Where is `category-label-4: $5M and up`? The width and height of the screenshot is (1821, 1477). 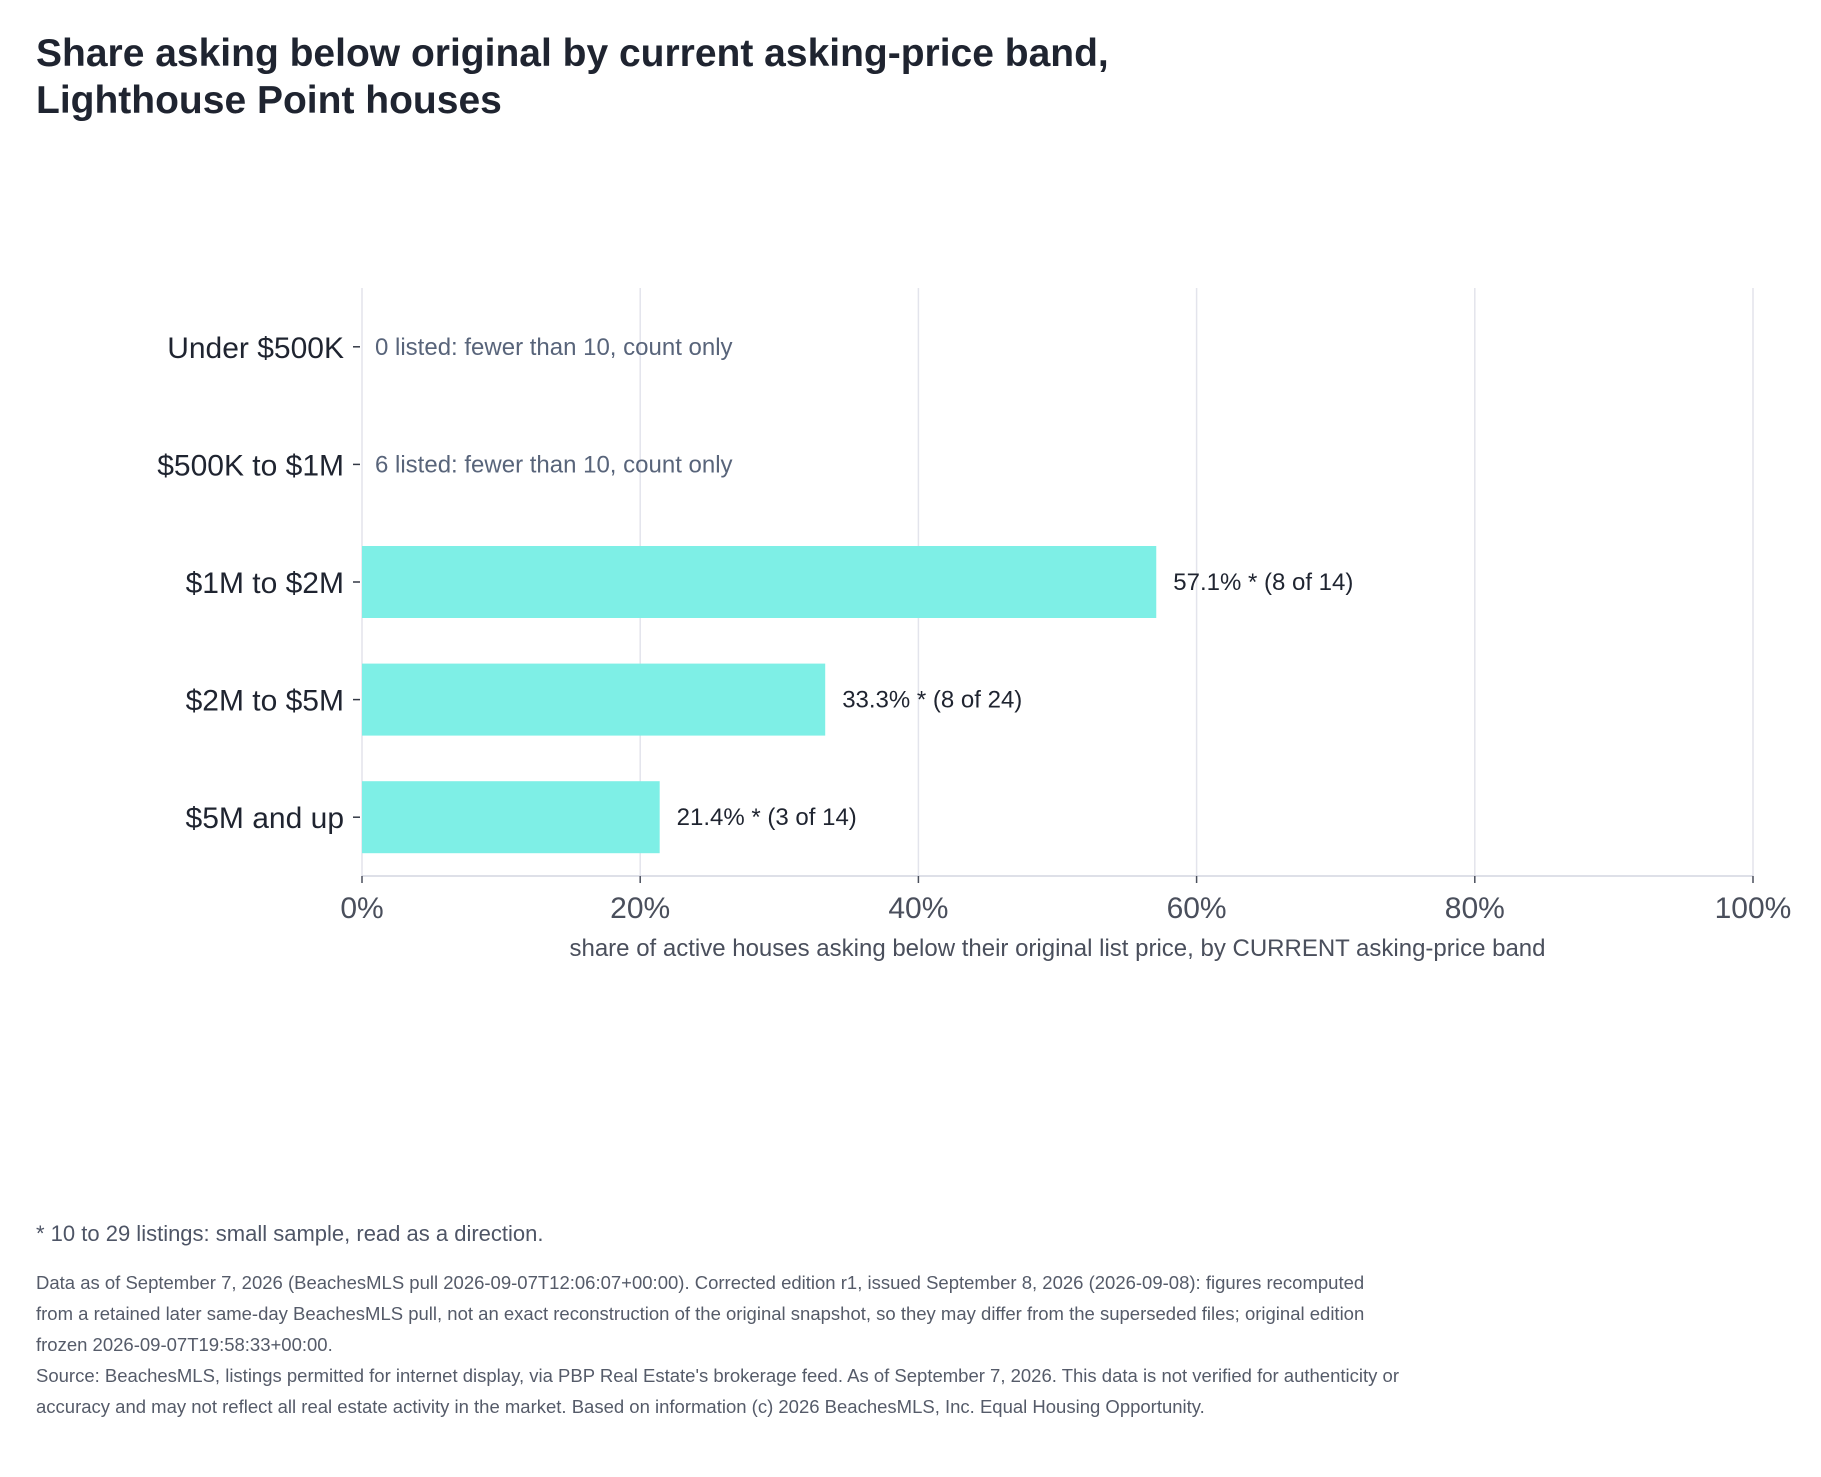 category-label-4: $5M and up is located at coordinates (265, 818).